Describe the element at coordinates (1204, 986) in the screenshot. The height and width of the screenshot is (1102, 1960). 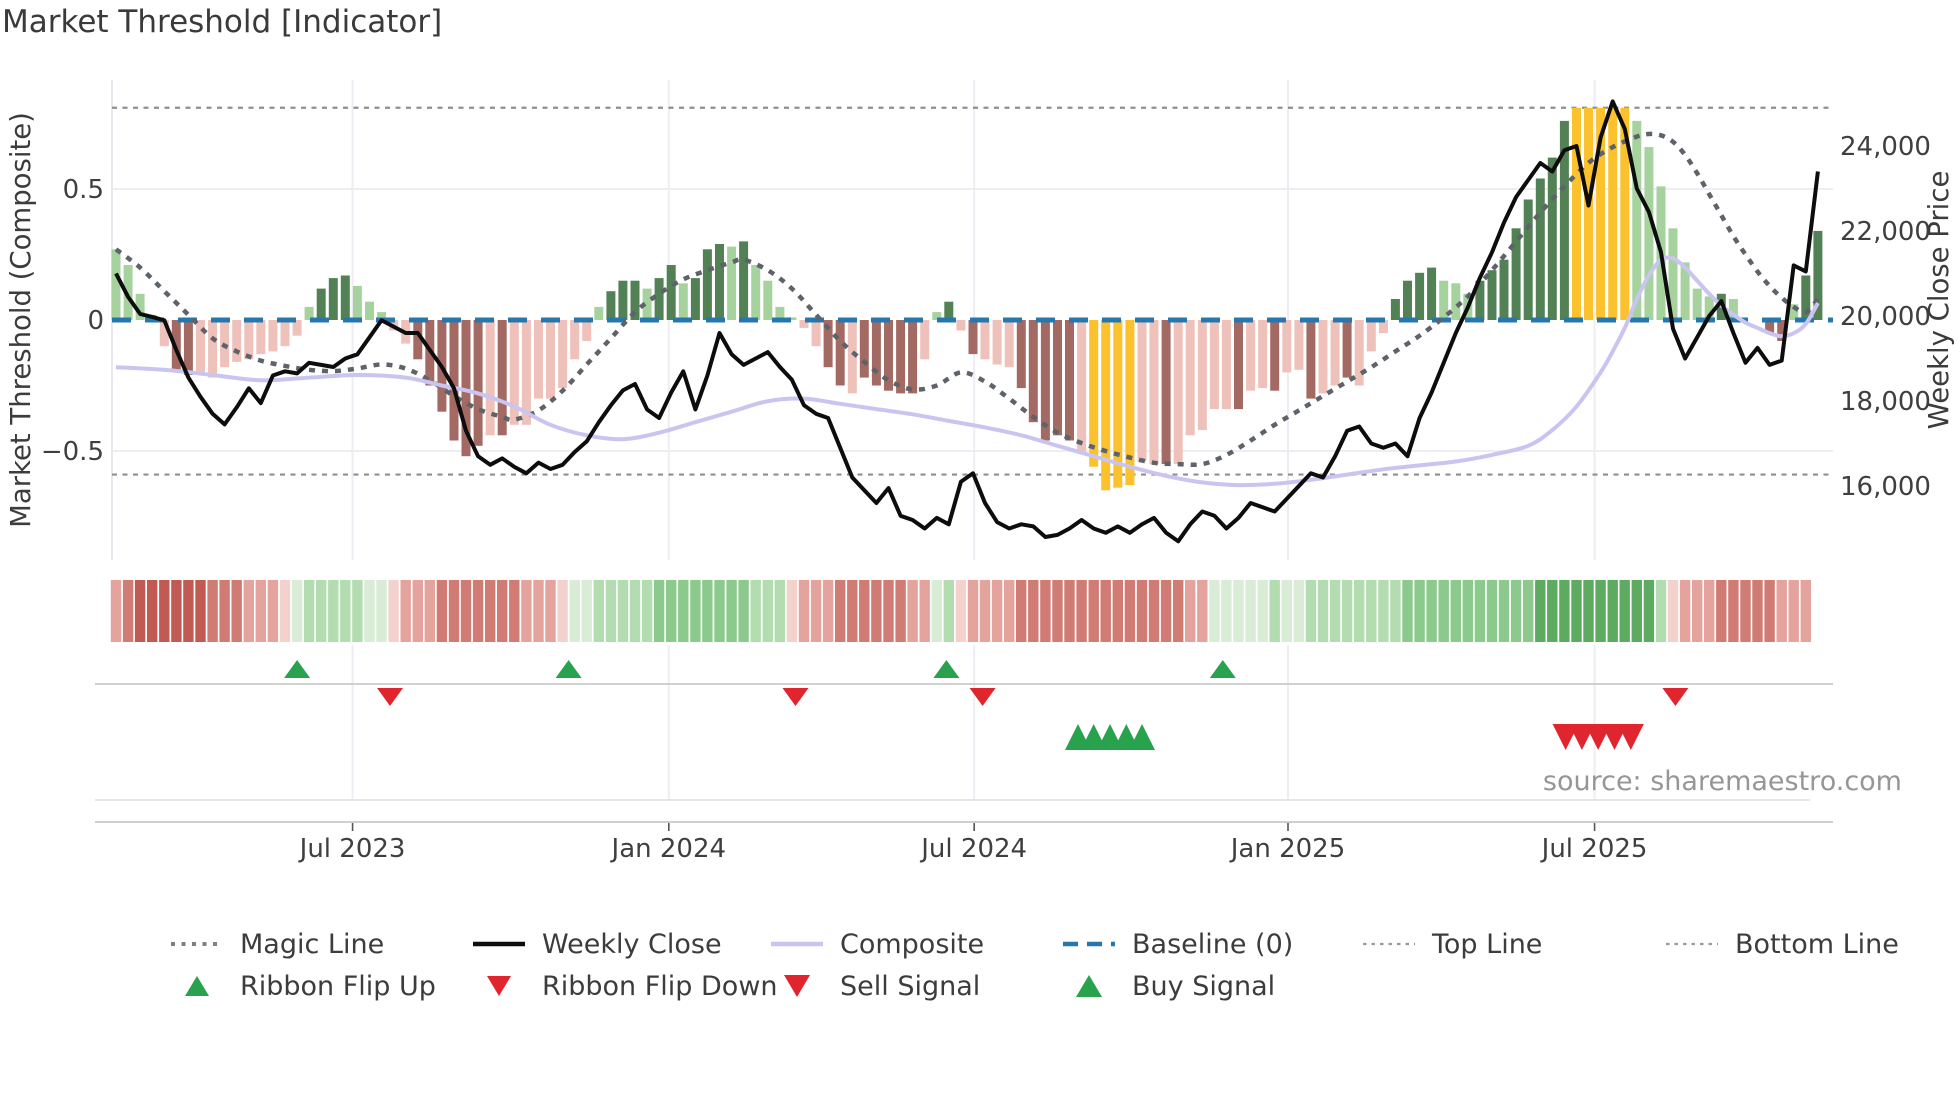
I see `legend-label: Buy Signal` at that location.